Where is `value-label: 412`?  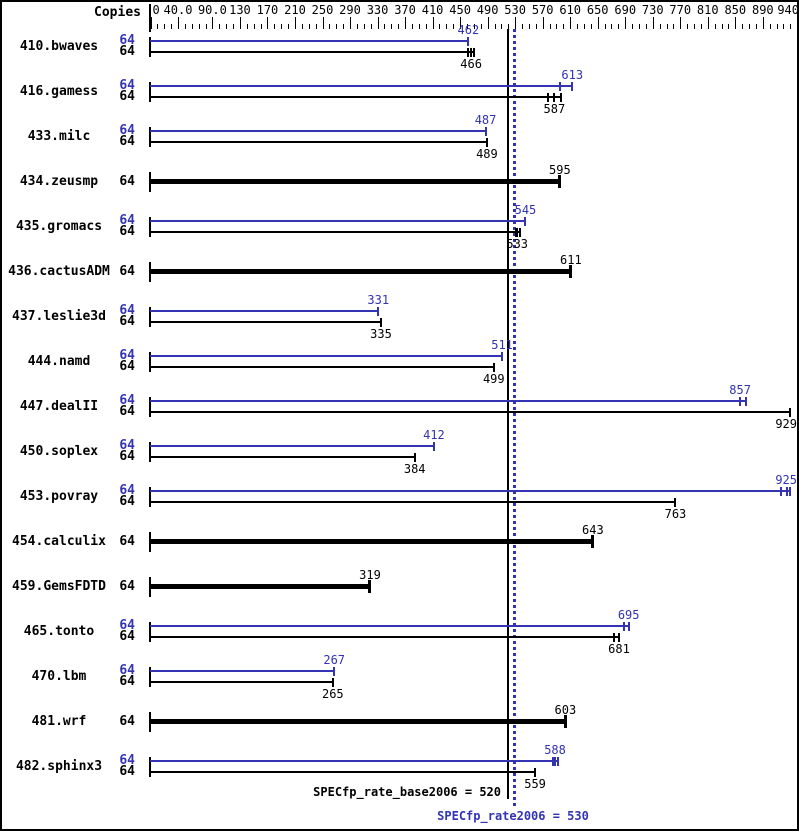 value-label: 412 is located at coordinates (434, 435).